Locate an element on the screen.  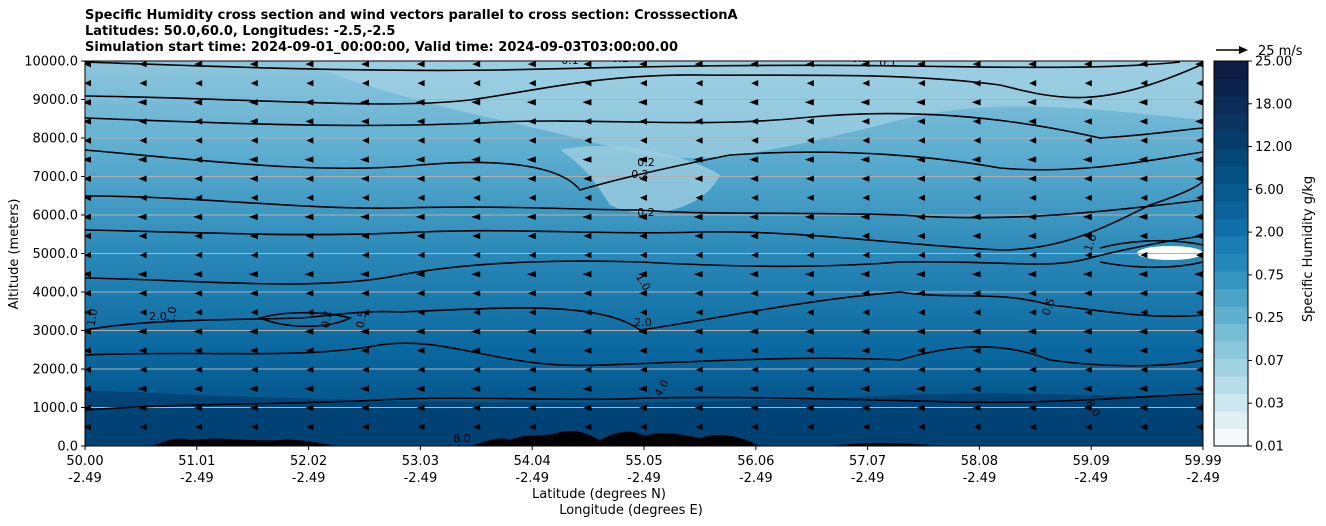
colorbar-tick-label: 0.25 is located at coordinates (1269, 318).